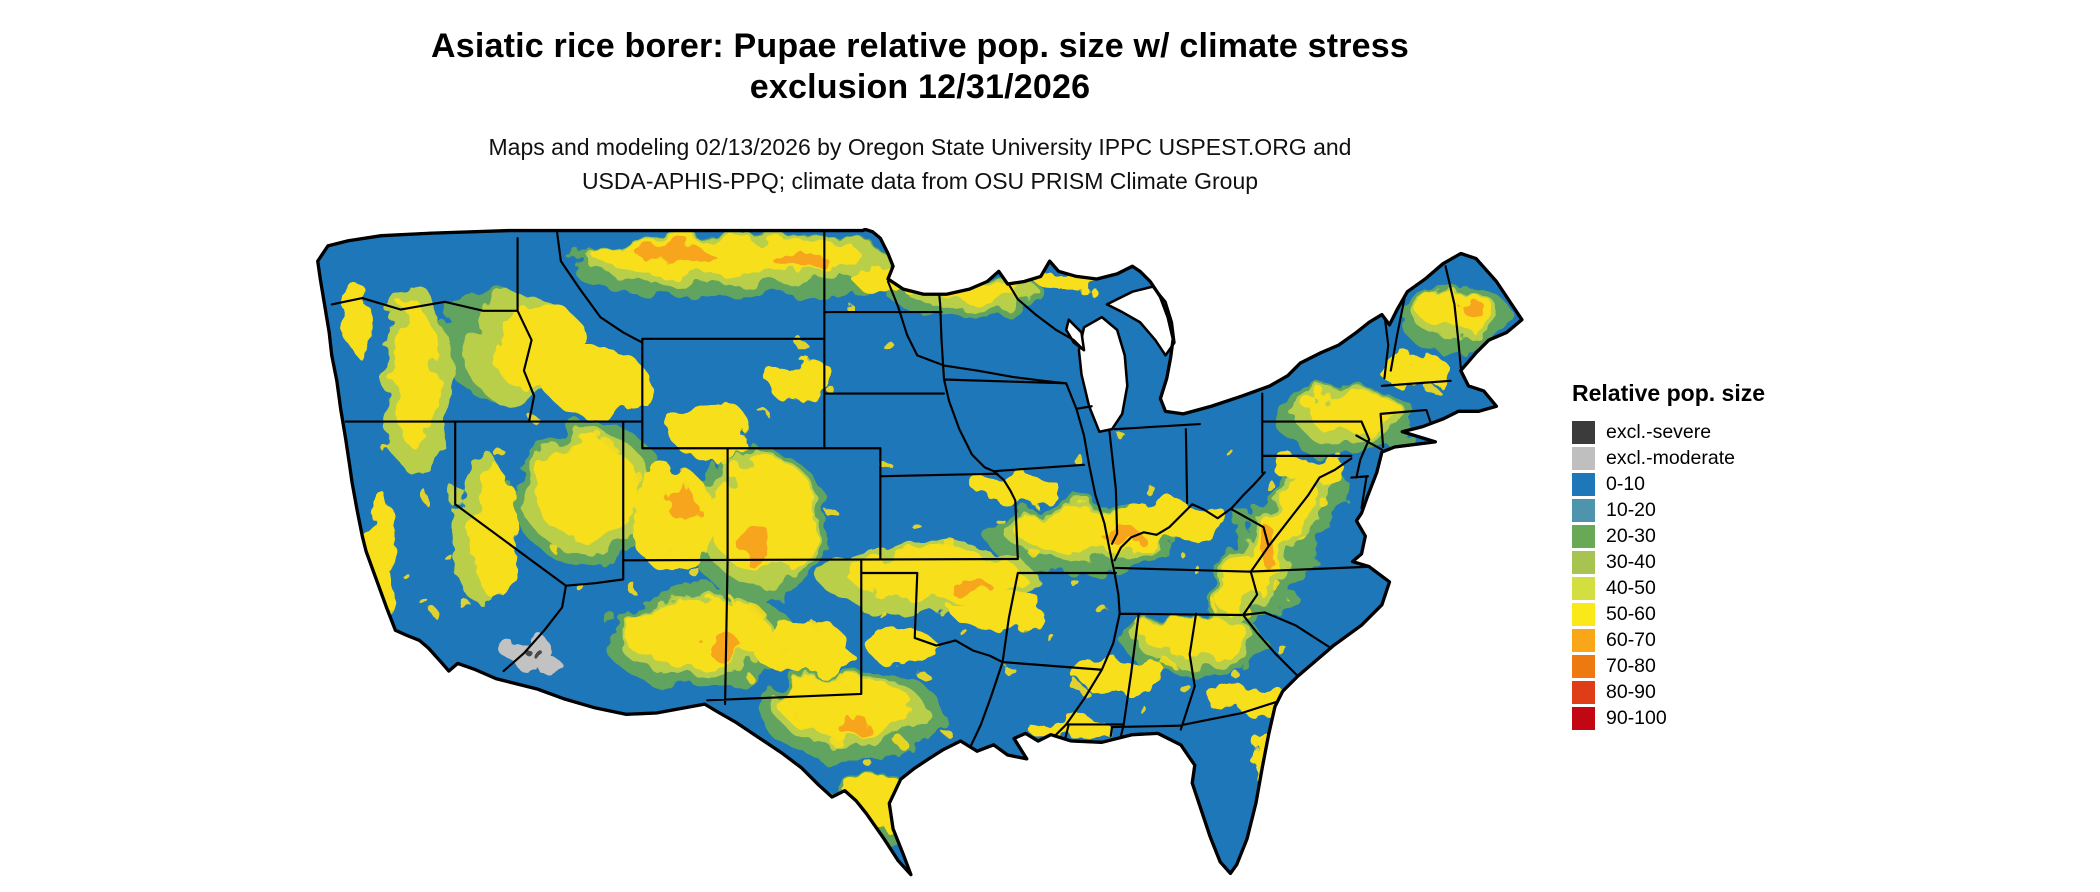 The image size is (2100, 892). Describe the element at coordinates (1659, 432) in the screenshot. I see `legend-label: excl.-severe` at that location.